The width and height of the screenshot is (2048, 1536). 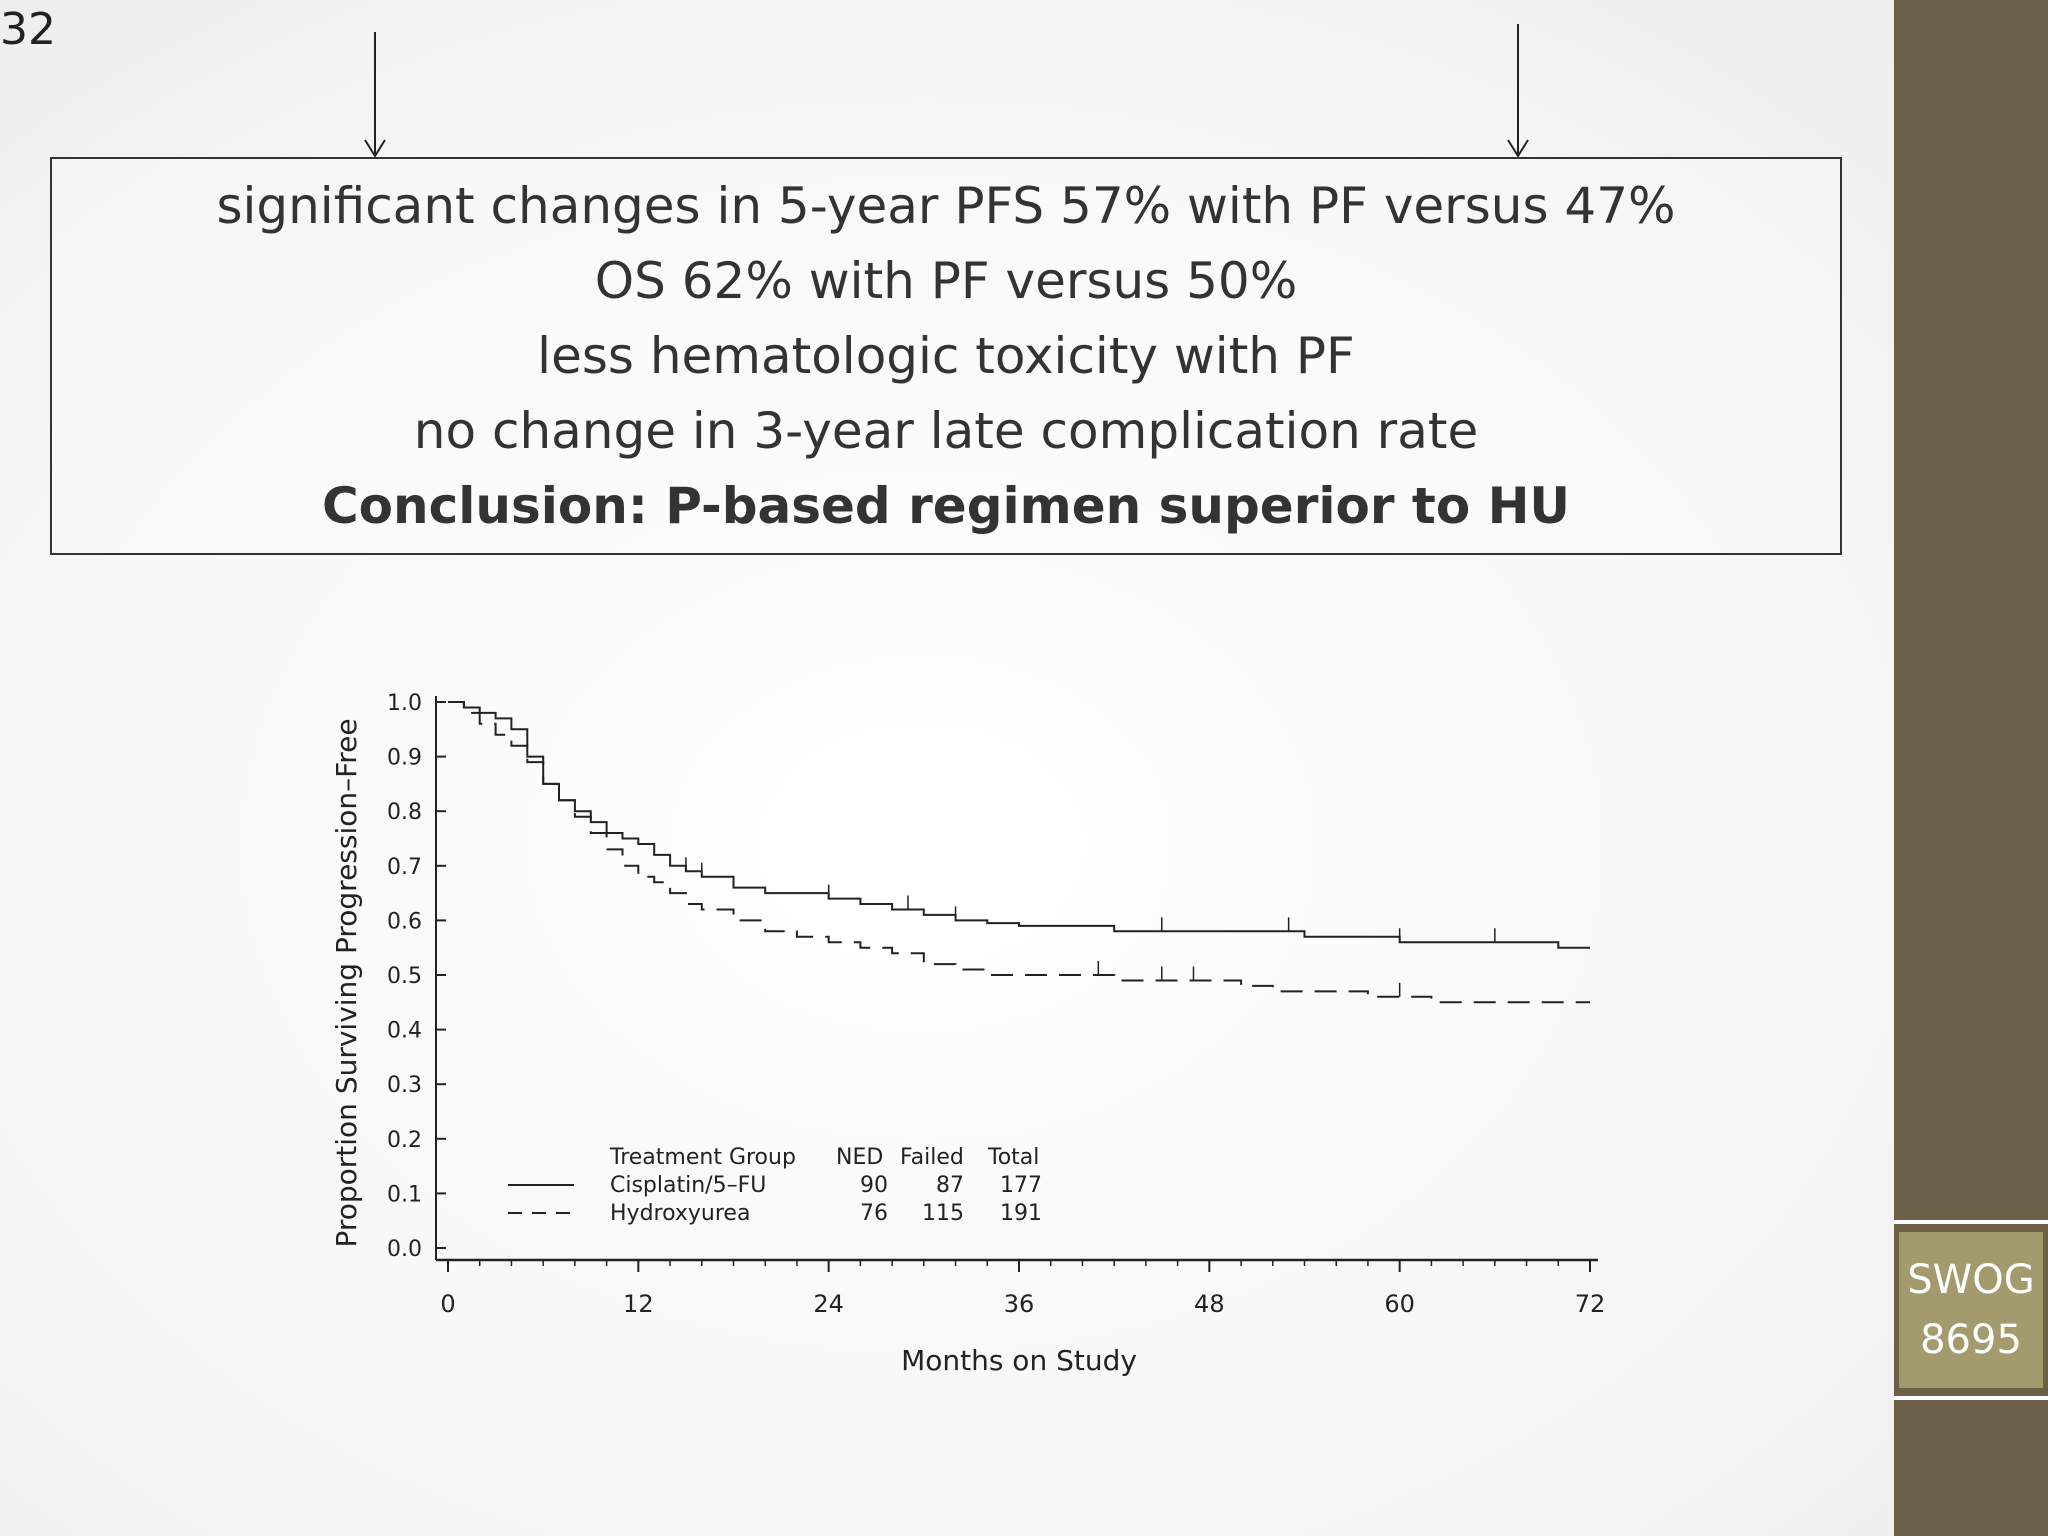 I want to click on series-line-cisplatin, so click(x=1019, y=825).